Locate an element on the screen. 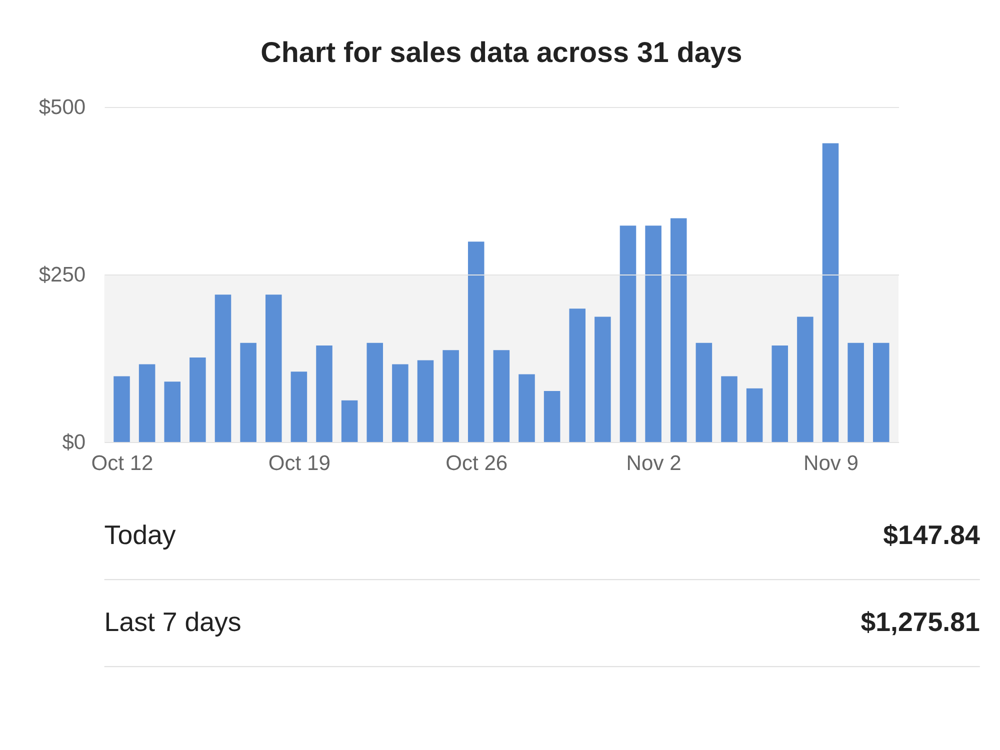 The width and height of the screenshot is (1000, 750). x-tick-label: Nov 2 is located at coordinates (654, 464).